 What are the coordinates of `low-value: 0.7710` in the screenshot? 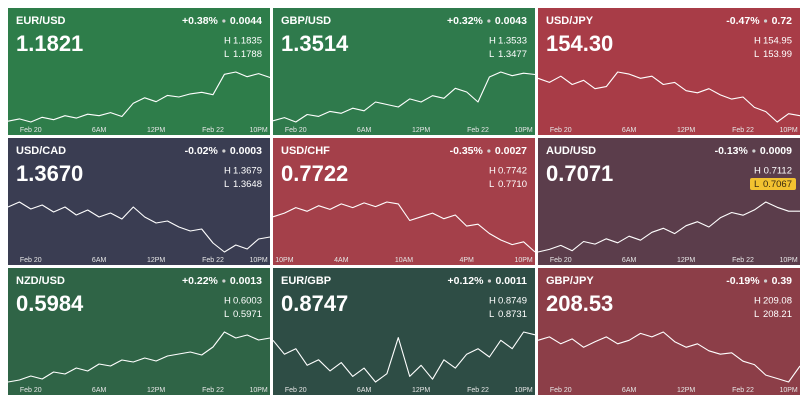 It's located at (512, 184).